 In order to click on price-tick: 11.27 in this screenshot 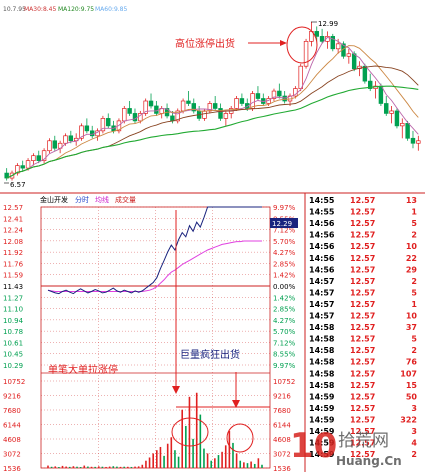, I will do `click(13, 298)`.